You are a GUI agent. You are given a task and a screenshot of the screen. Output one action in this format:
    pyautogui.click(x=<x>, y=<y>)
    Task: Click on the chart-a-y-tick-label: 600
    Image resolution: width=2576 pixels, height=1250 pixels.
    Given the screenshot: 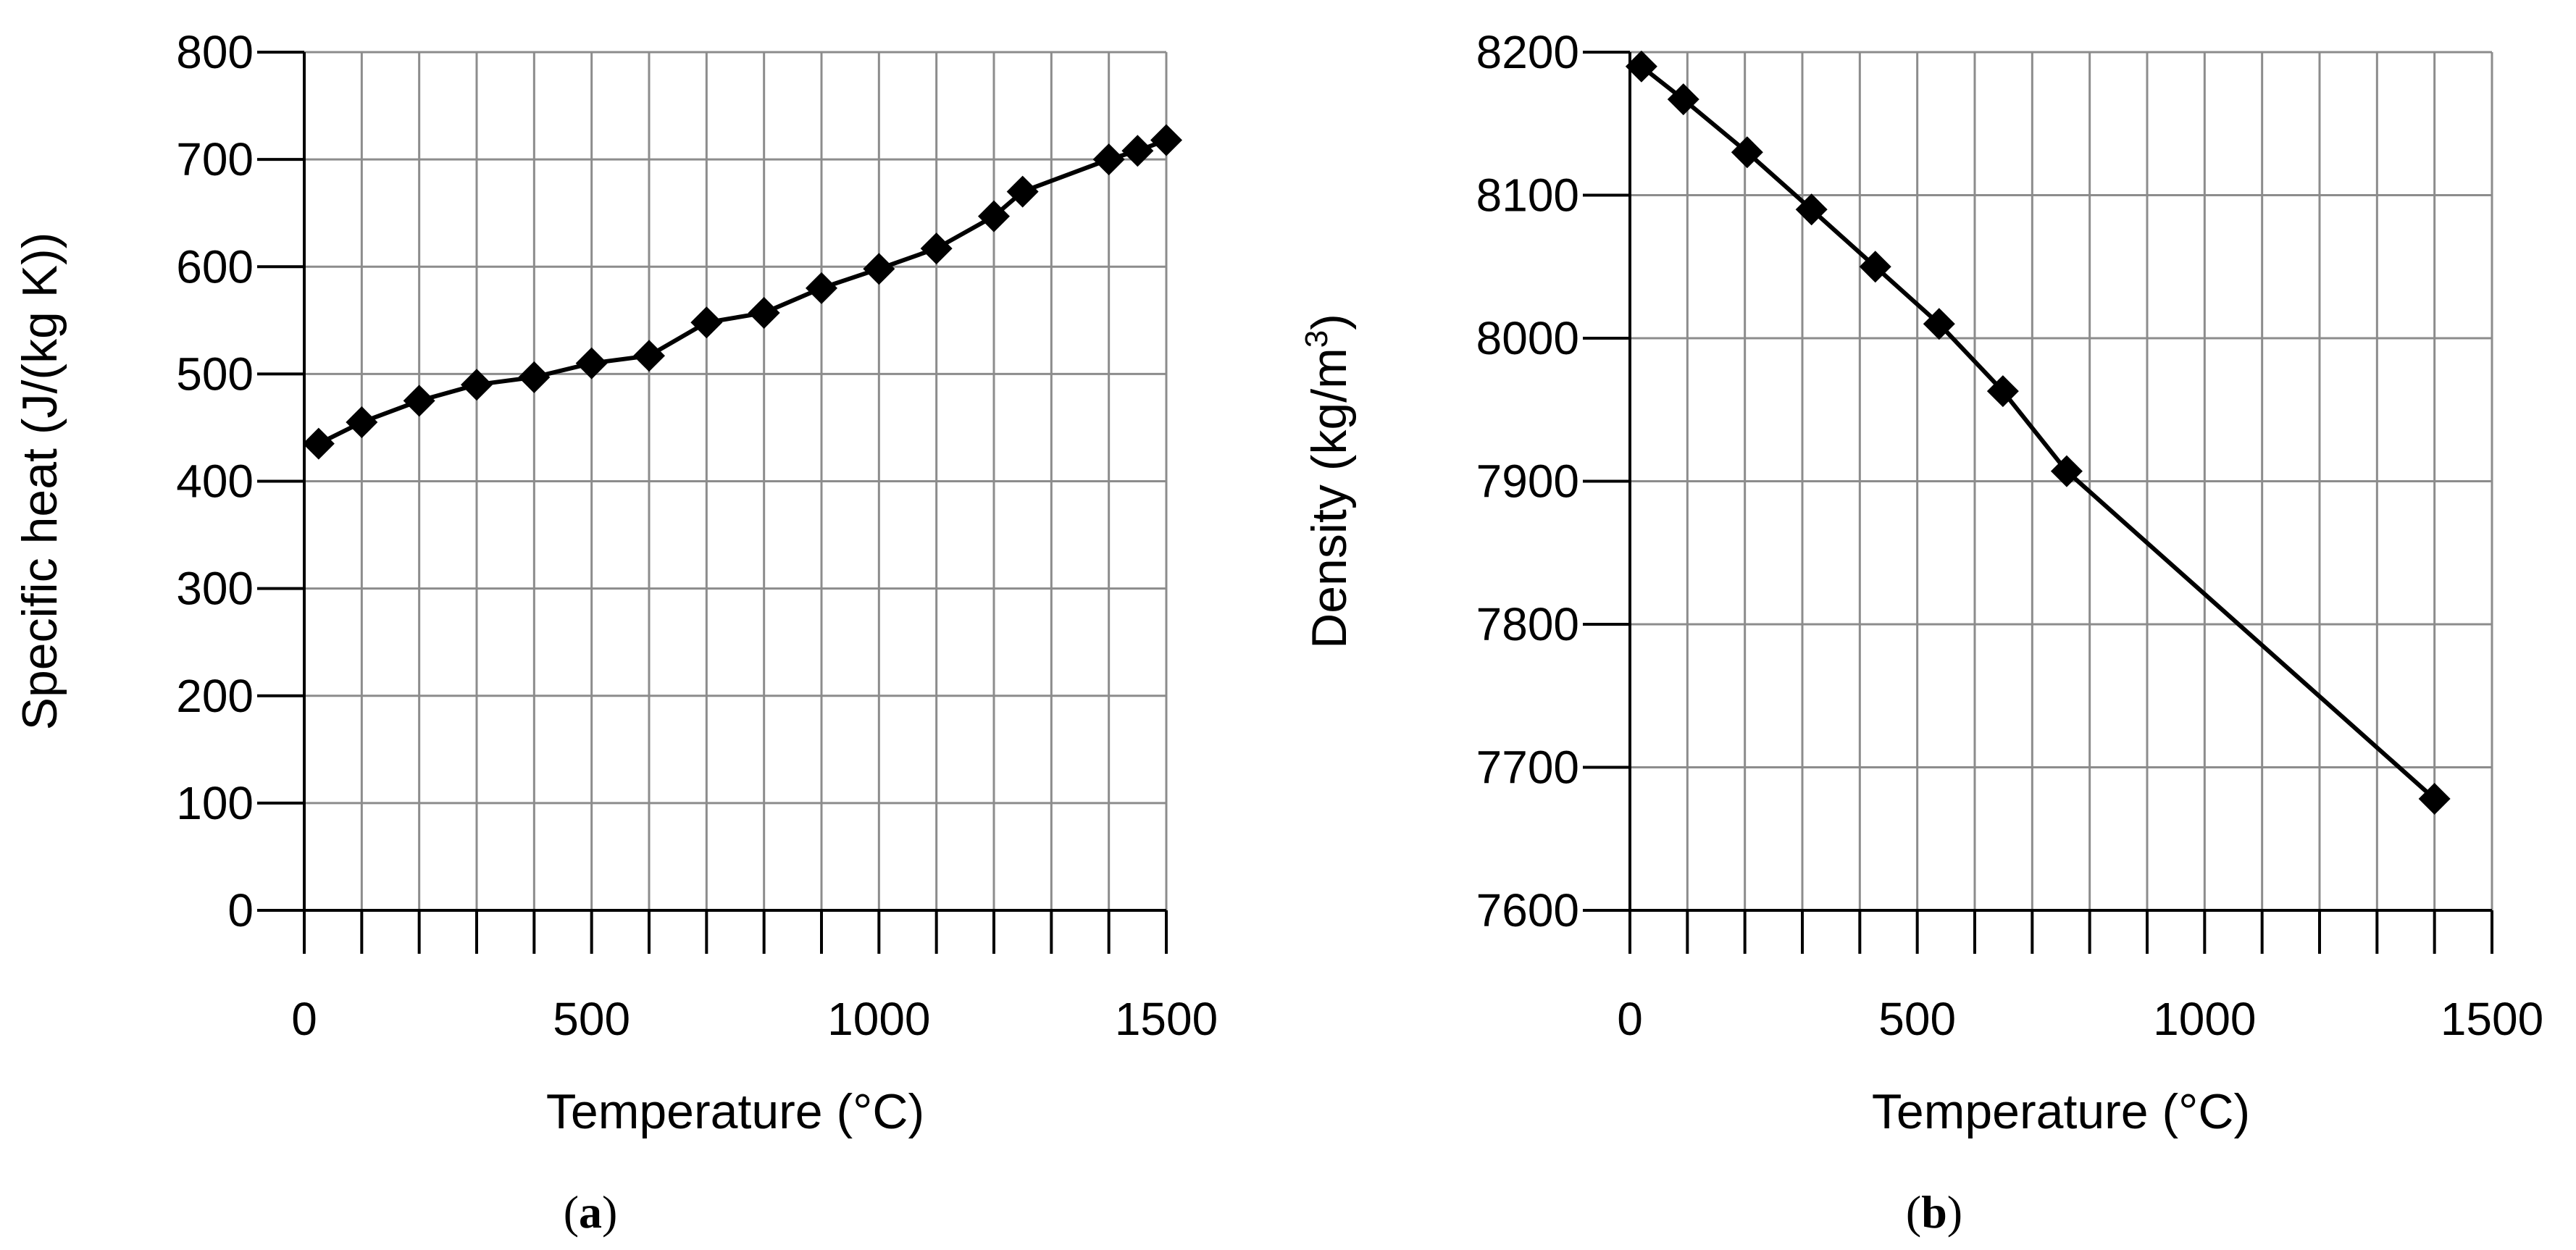 What is the action you would take?
    pyautogui.click(x=215, y=266)
    